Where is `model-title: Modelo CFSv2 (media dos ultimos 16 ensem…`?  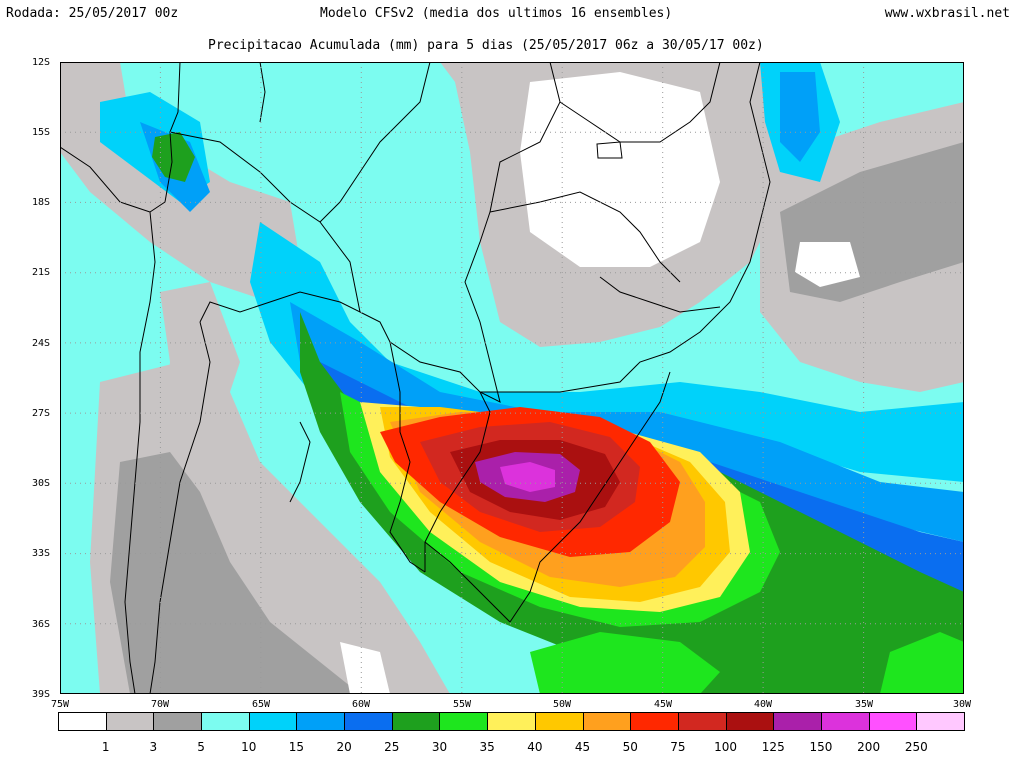
model-title: Modelo CFSv2 (media dos ultimos 16 ensem… is located at coordinates (496, 13).